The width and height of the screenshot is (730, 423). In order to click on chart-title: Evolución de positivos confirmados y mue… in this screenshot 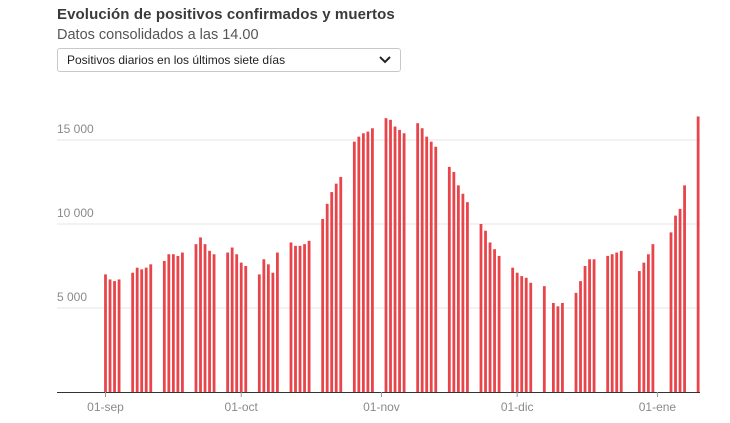, I will do `click(226, 14)`.